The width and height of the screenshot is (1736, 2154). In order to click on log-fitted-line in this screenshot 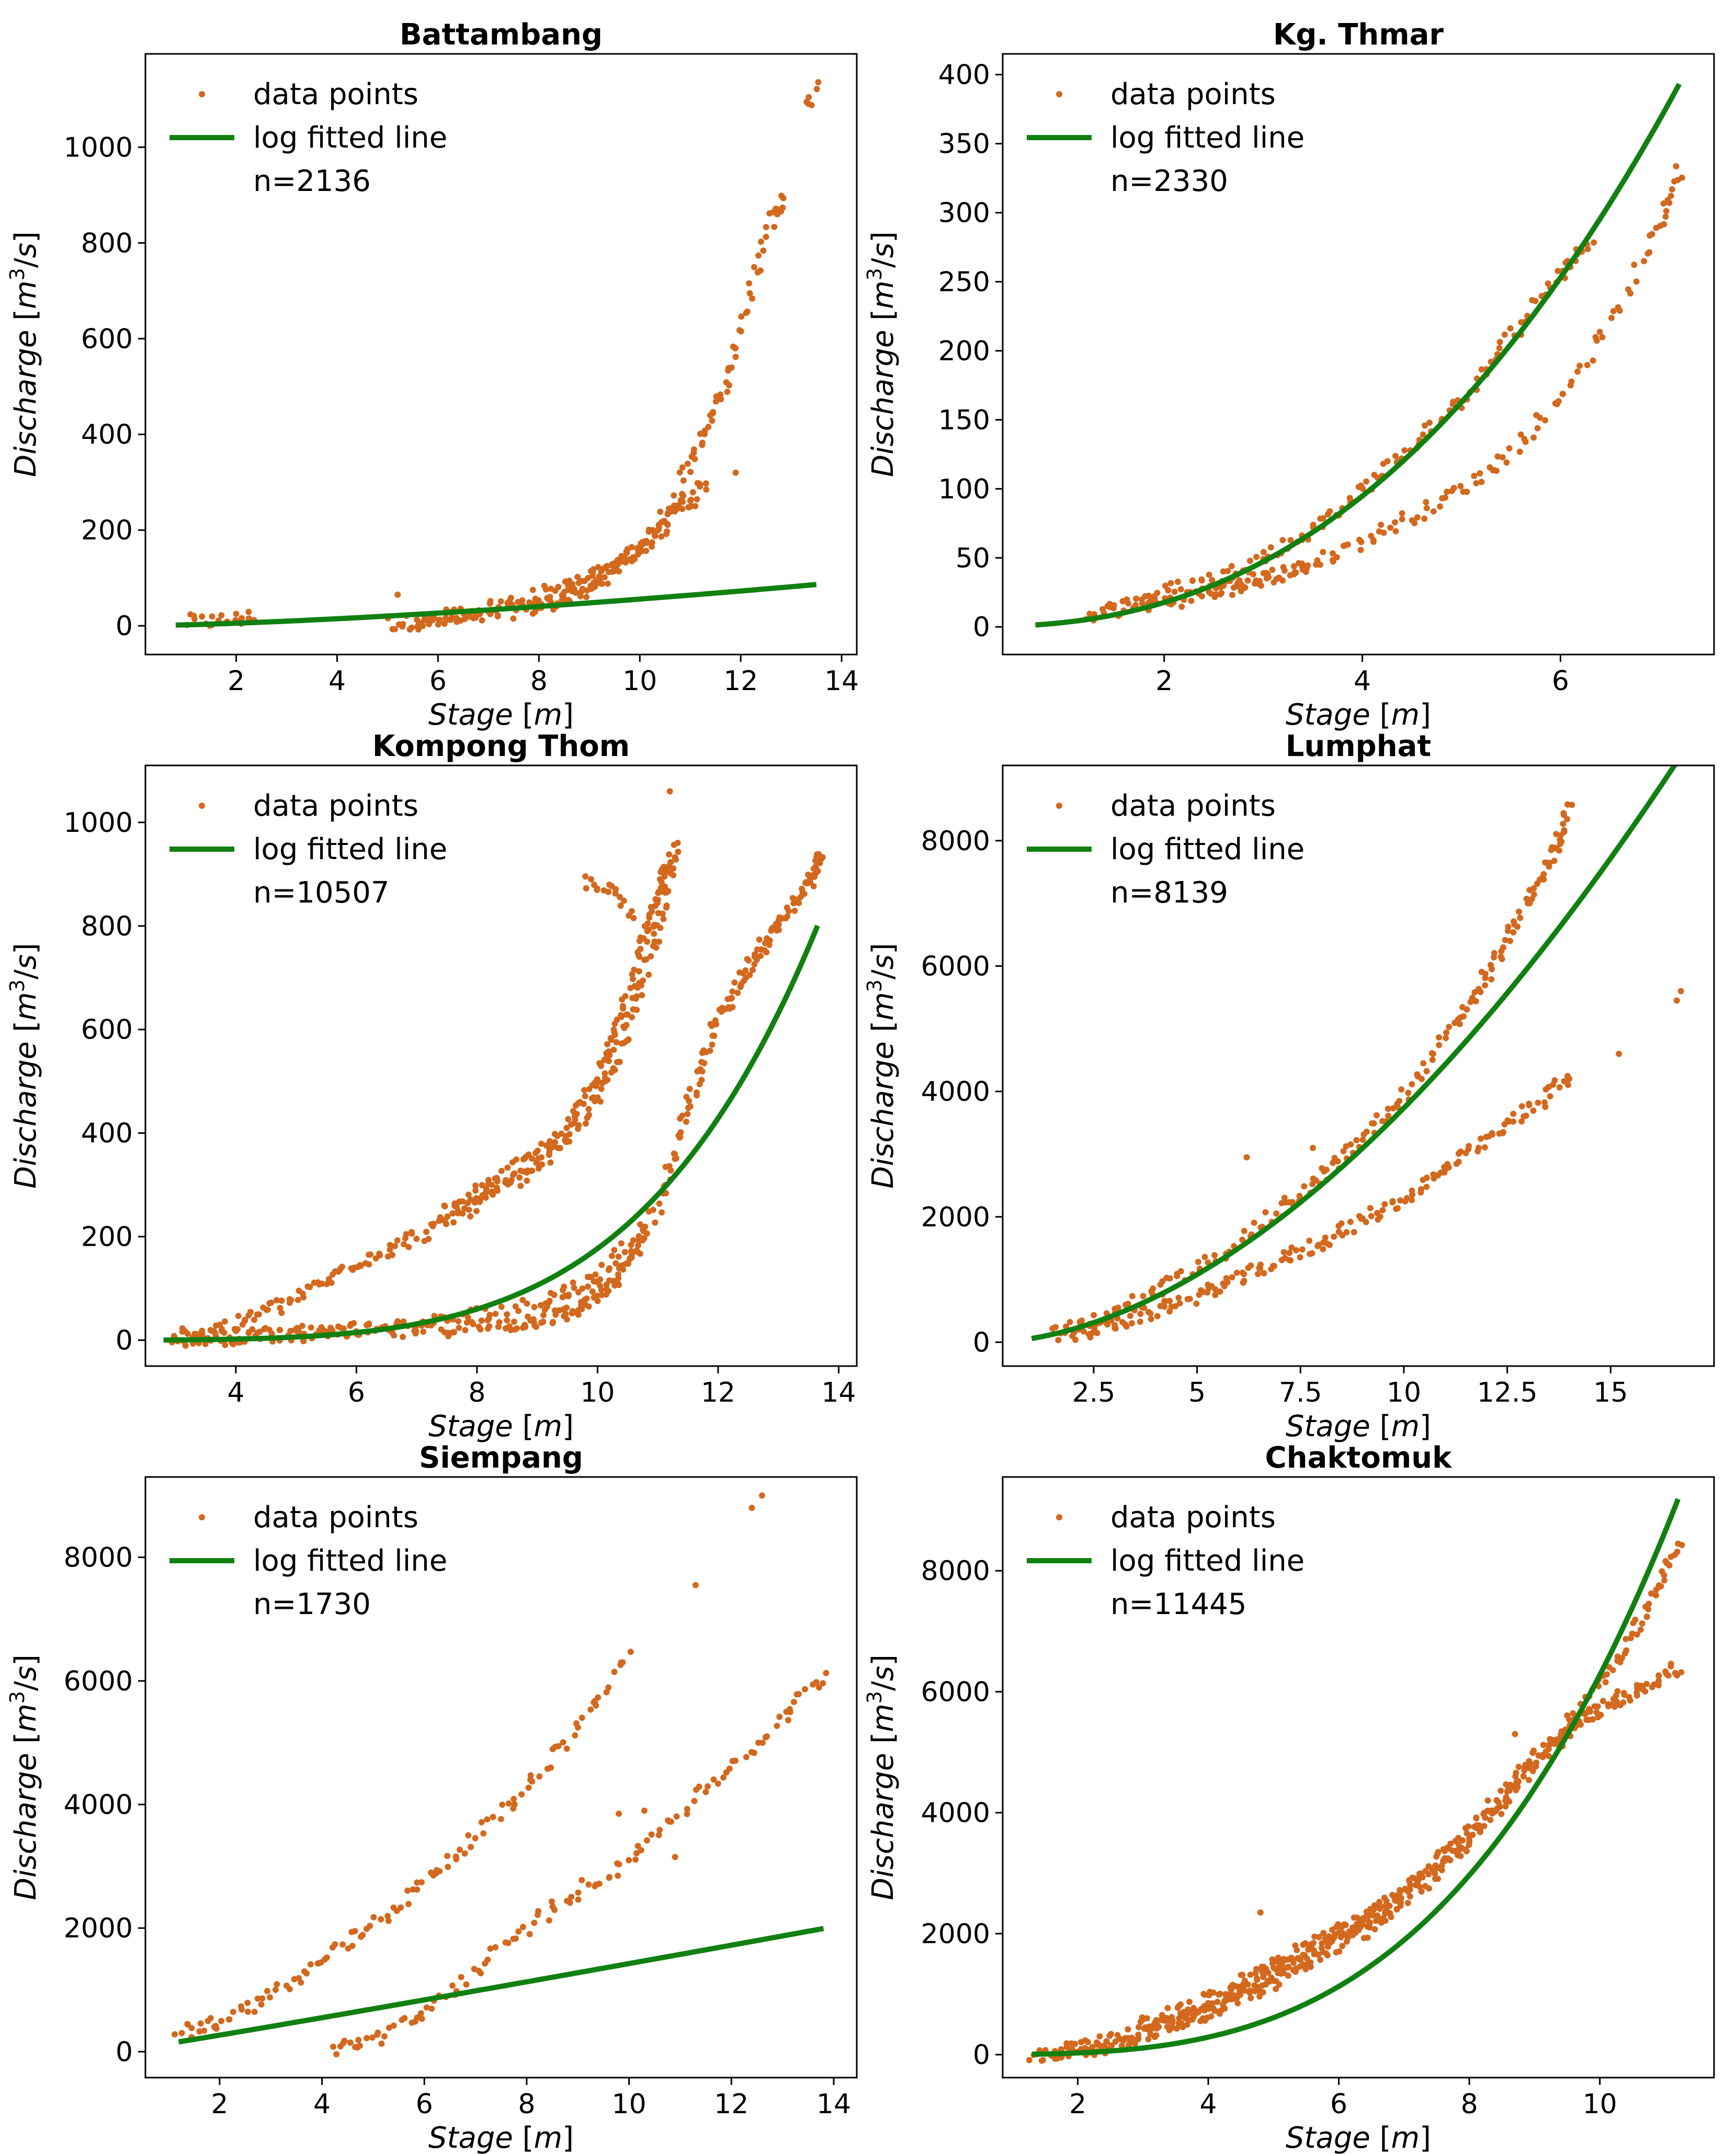, I will do `click(1354, 1053)`.